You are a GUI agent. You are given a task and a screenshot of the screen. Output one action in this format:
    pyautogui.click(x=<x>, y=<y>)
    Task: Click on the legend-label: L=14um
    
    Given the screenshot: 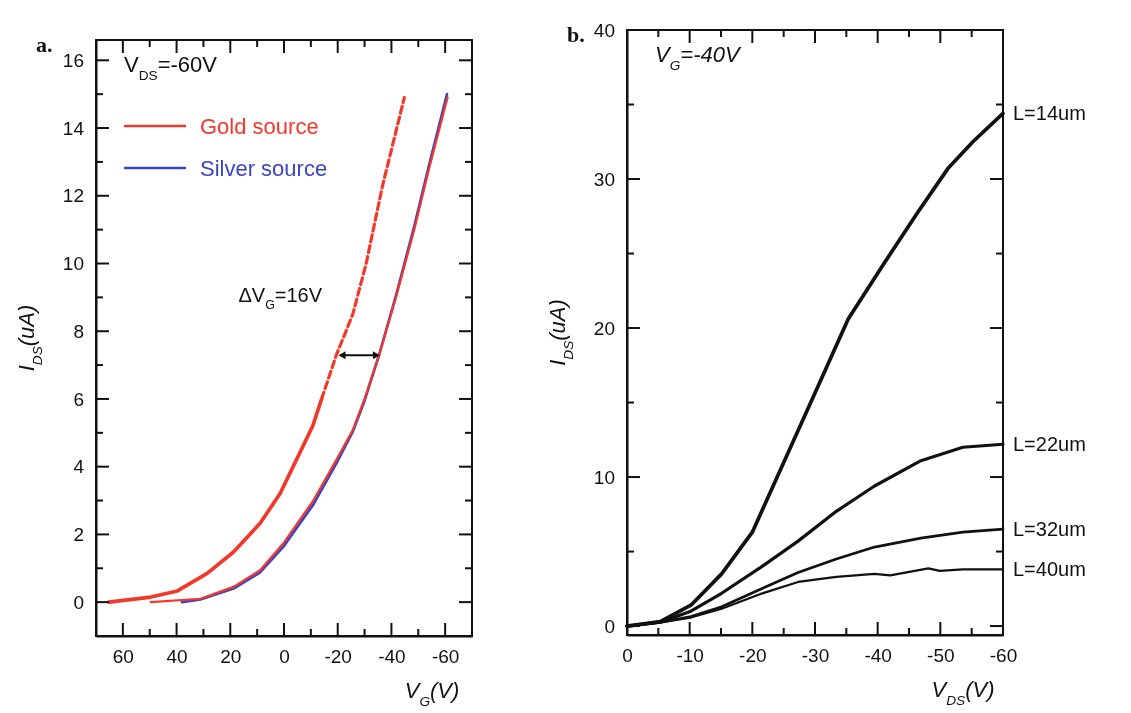 What is the action you would take?
    pyautogui.click(x=1049, y=113)
    